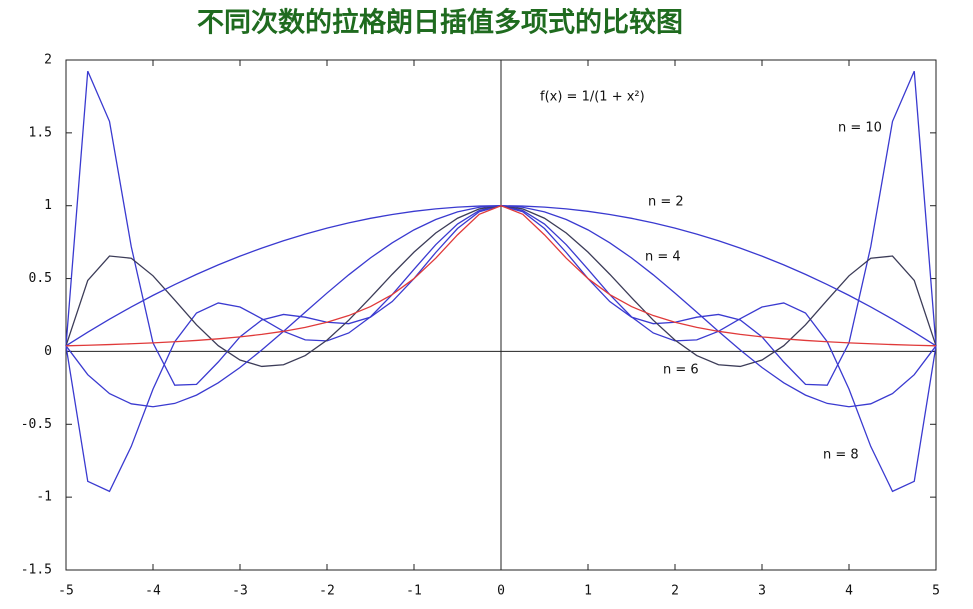 This screenshot has height=609, width=973. Describe the element at coordinates (841, 455) in the screenshot. I see `series-label: n = 8` at that location.